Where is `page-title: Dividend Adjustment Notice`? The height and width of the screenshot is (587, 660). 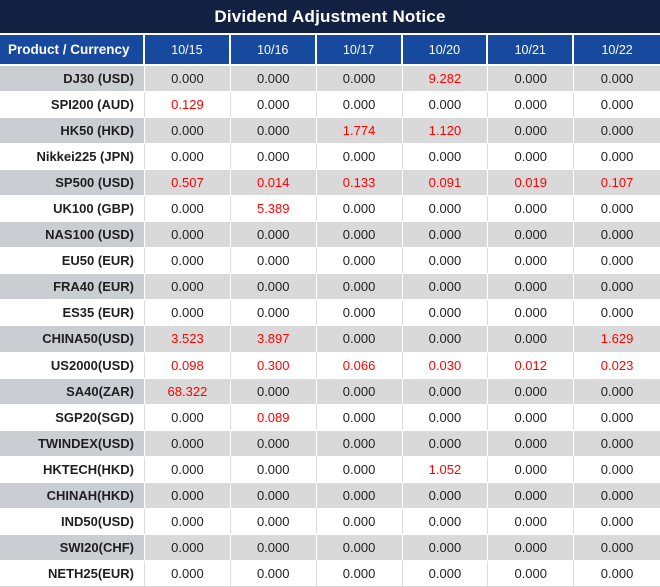 page-title: Dividend Adjustment Notice is located at coordinates (330, 17).